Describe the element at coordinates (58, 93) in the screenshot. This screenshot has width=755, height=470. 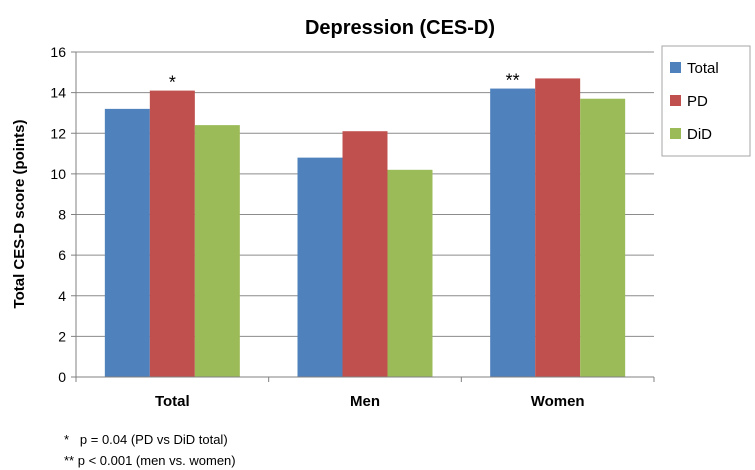
I see `y-tick-label: 14` at that location.